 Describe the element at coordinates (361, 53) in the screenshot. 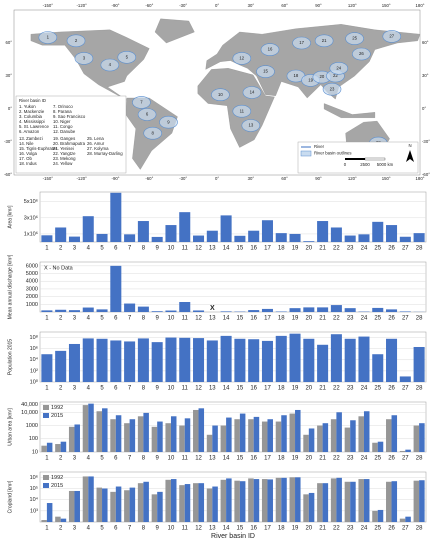

I see `basin-number: 26` at that location.